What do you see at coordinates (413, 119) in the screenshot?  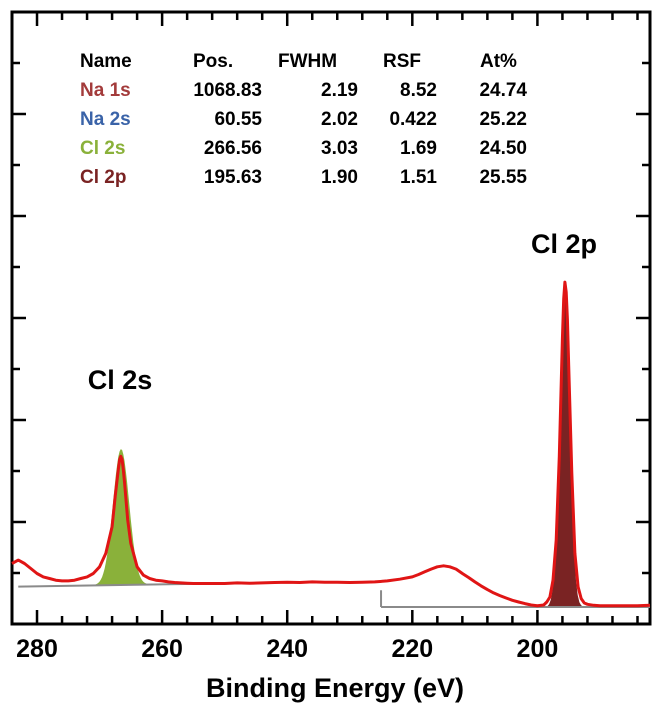 I see `table-cell: 0.422` at bounding box center [413, 119].